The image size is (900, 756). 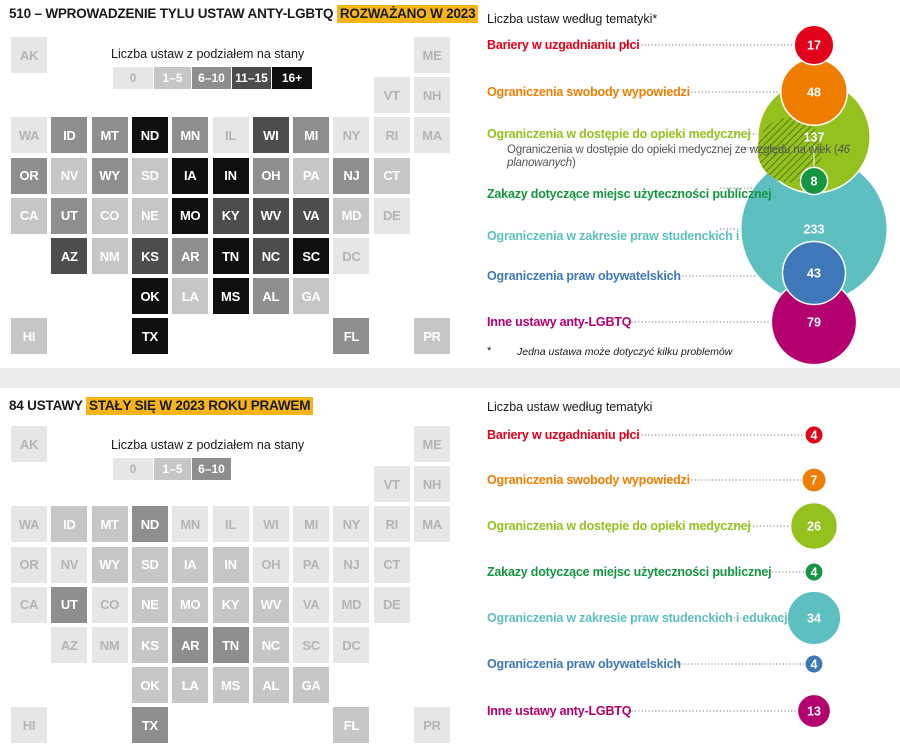 I want to click on bubble-value-4: 34, so click(x=814, y=619).